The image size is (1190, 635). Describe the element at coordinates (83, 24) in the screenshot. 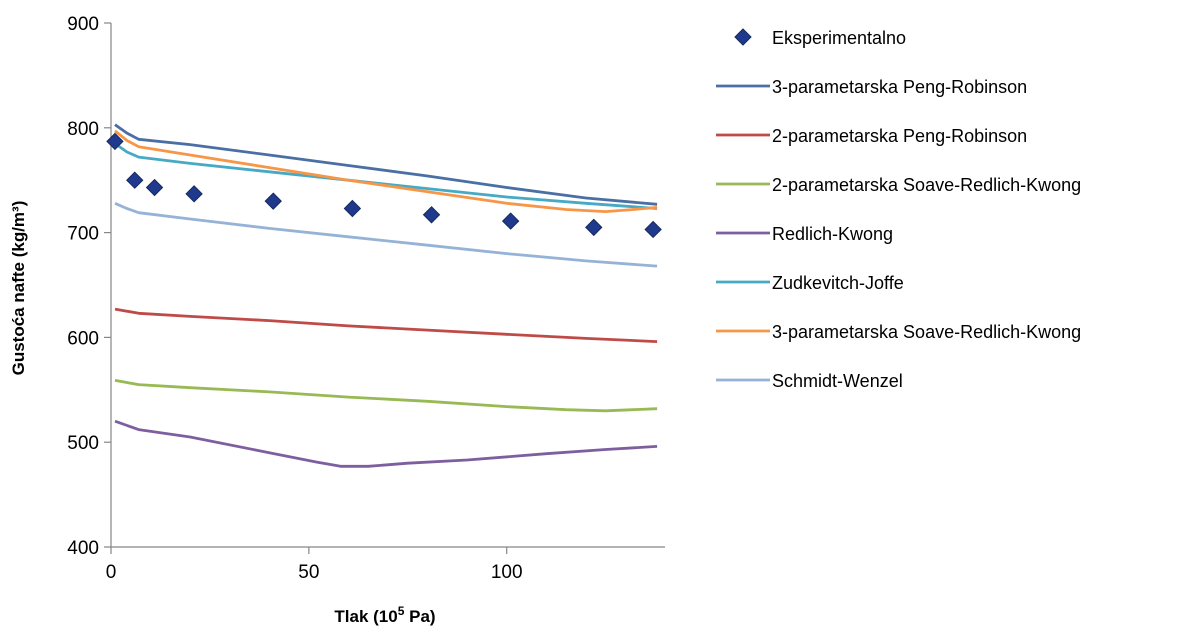

I see `y-tick-label: 900` at that location.